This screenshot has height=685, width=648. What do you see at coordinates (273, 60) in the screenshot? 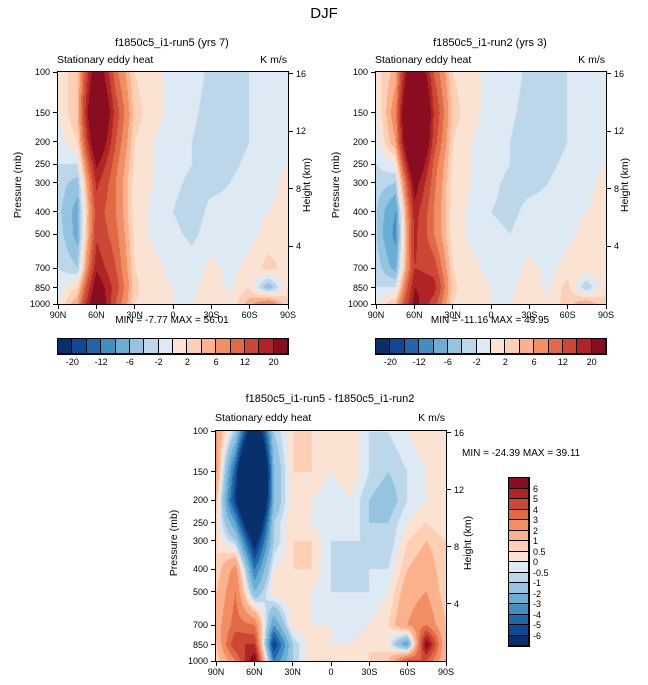
I see `units-label: K m/s` at bounding box center [273, 60].